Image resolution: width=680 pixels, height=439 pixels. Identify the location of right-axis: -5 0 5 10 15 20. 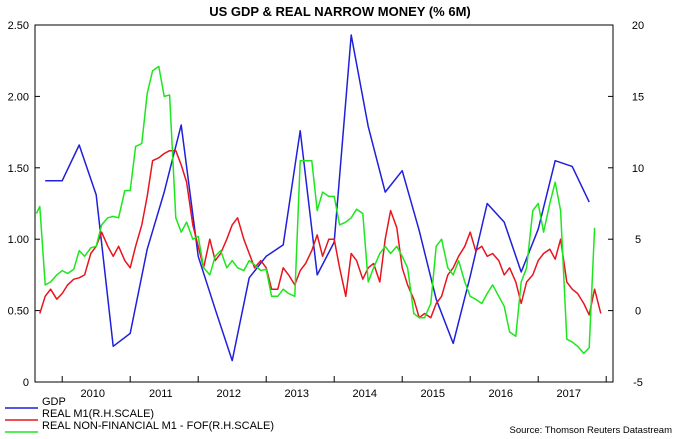
(626, 204).